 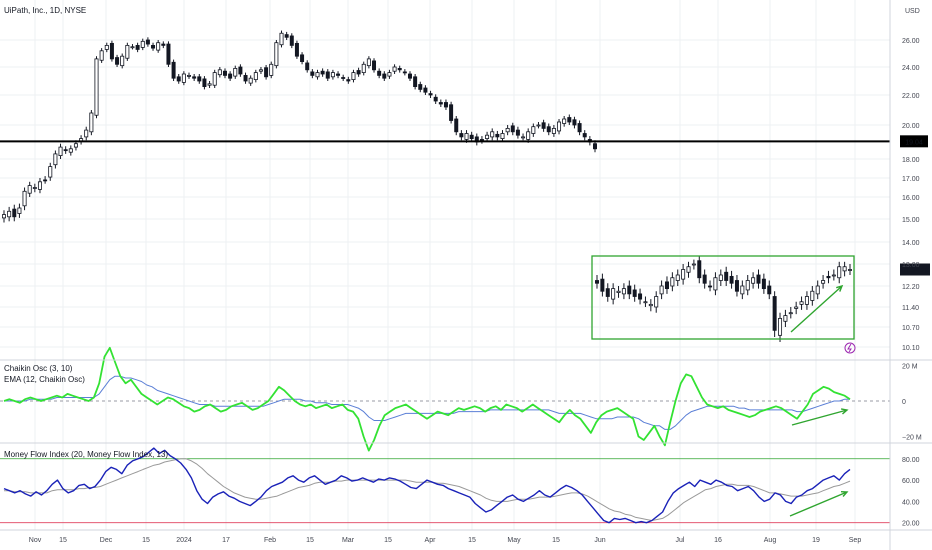 I want to click on chaikin-ema-line, so click(x=427, y=402).